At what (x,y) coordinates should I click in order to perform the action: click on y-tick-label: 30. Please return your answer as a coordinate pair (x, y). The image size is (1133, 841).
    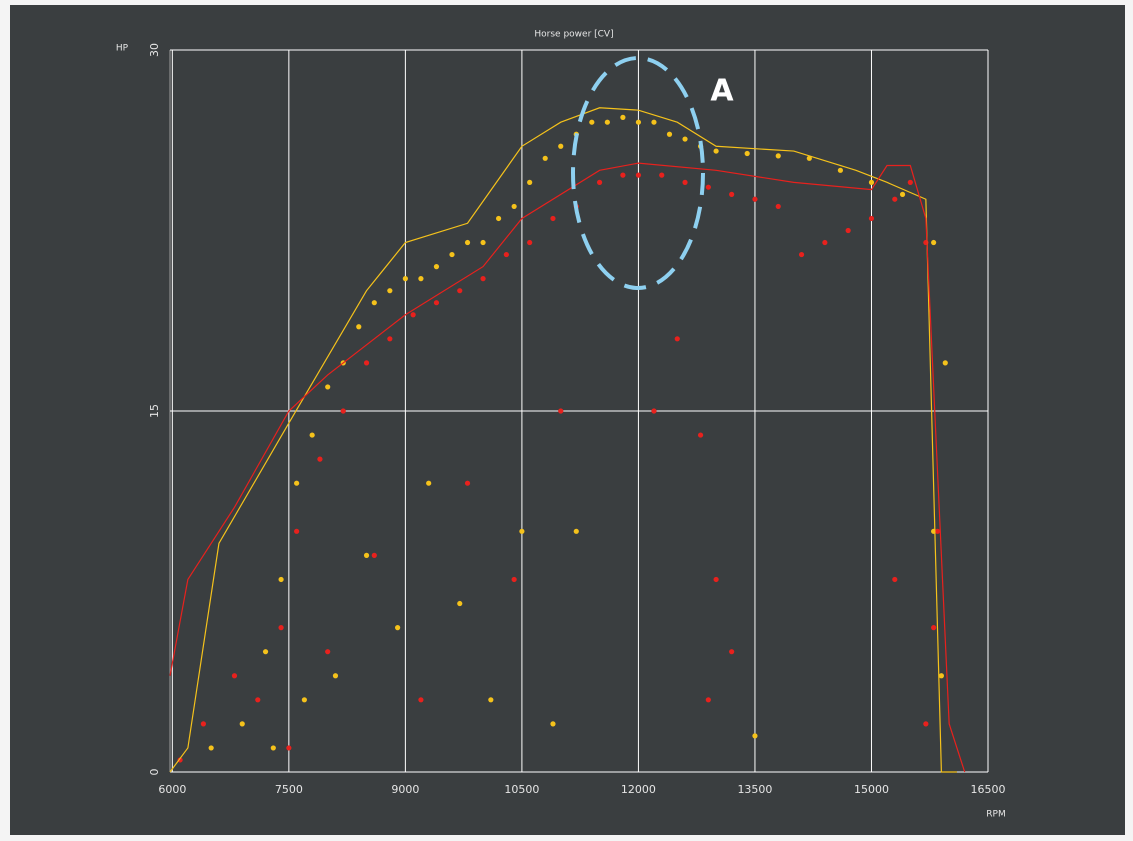
    Looking at the image, I should click on (154, 50).